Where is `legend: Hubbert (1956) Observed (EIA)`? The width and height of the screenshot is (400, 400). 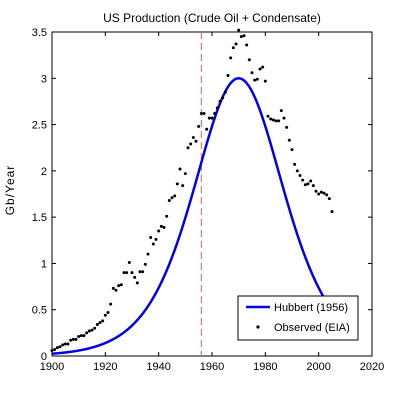 legend: Hubbert (1956) Observed (EIA) is located at coordinates (298, 318).